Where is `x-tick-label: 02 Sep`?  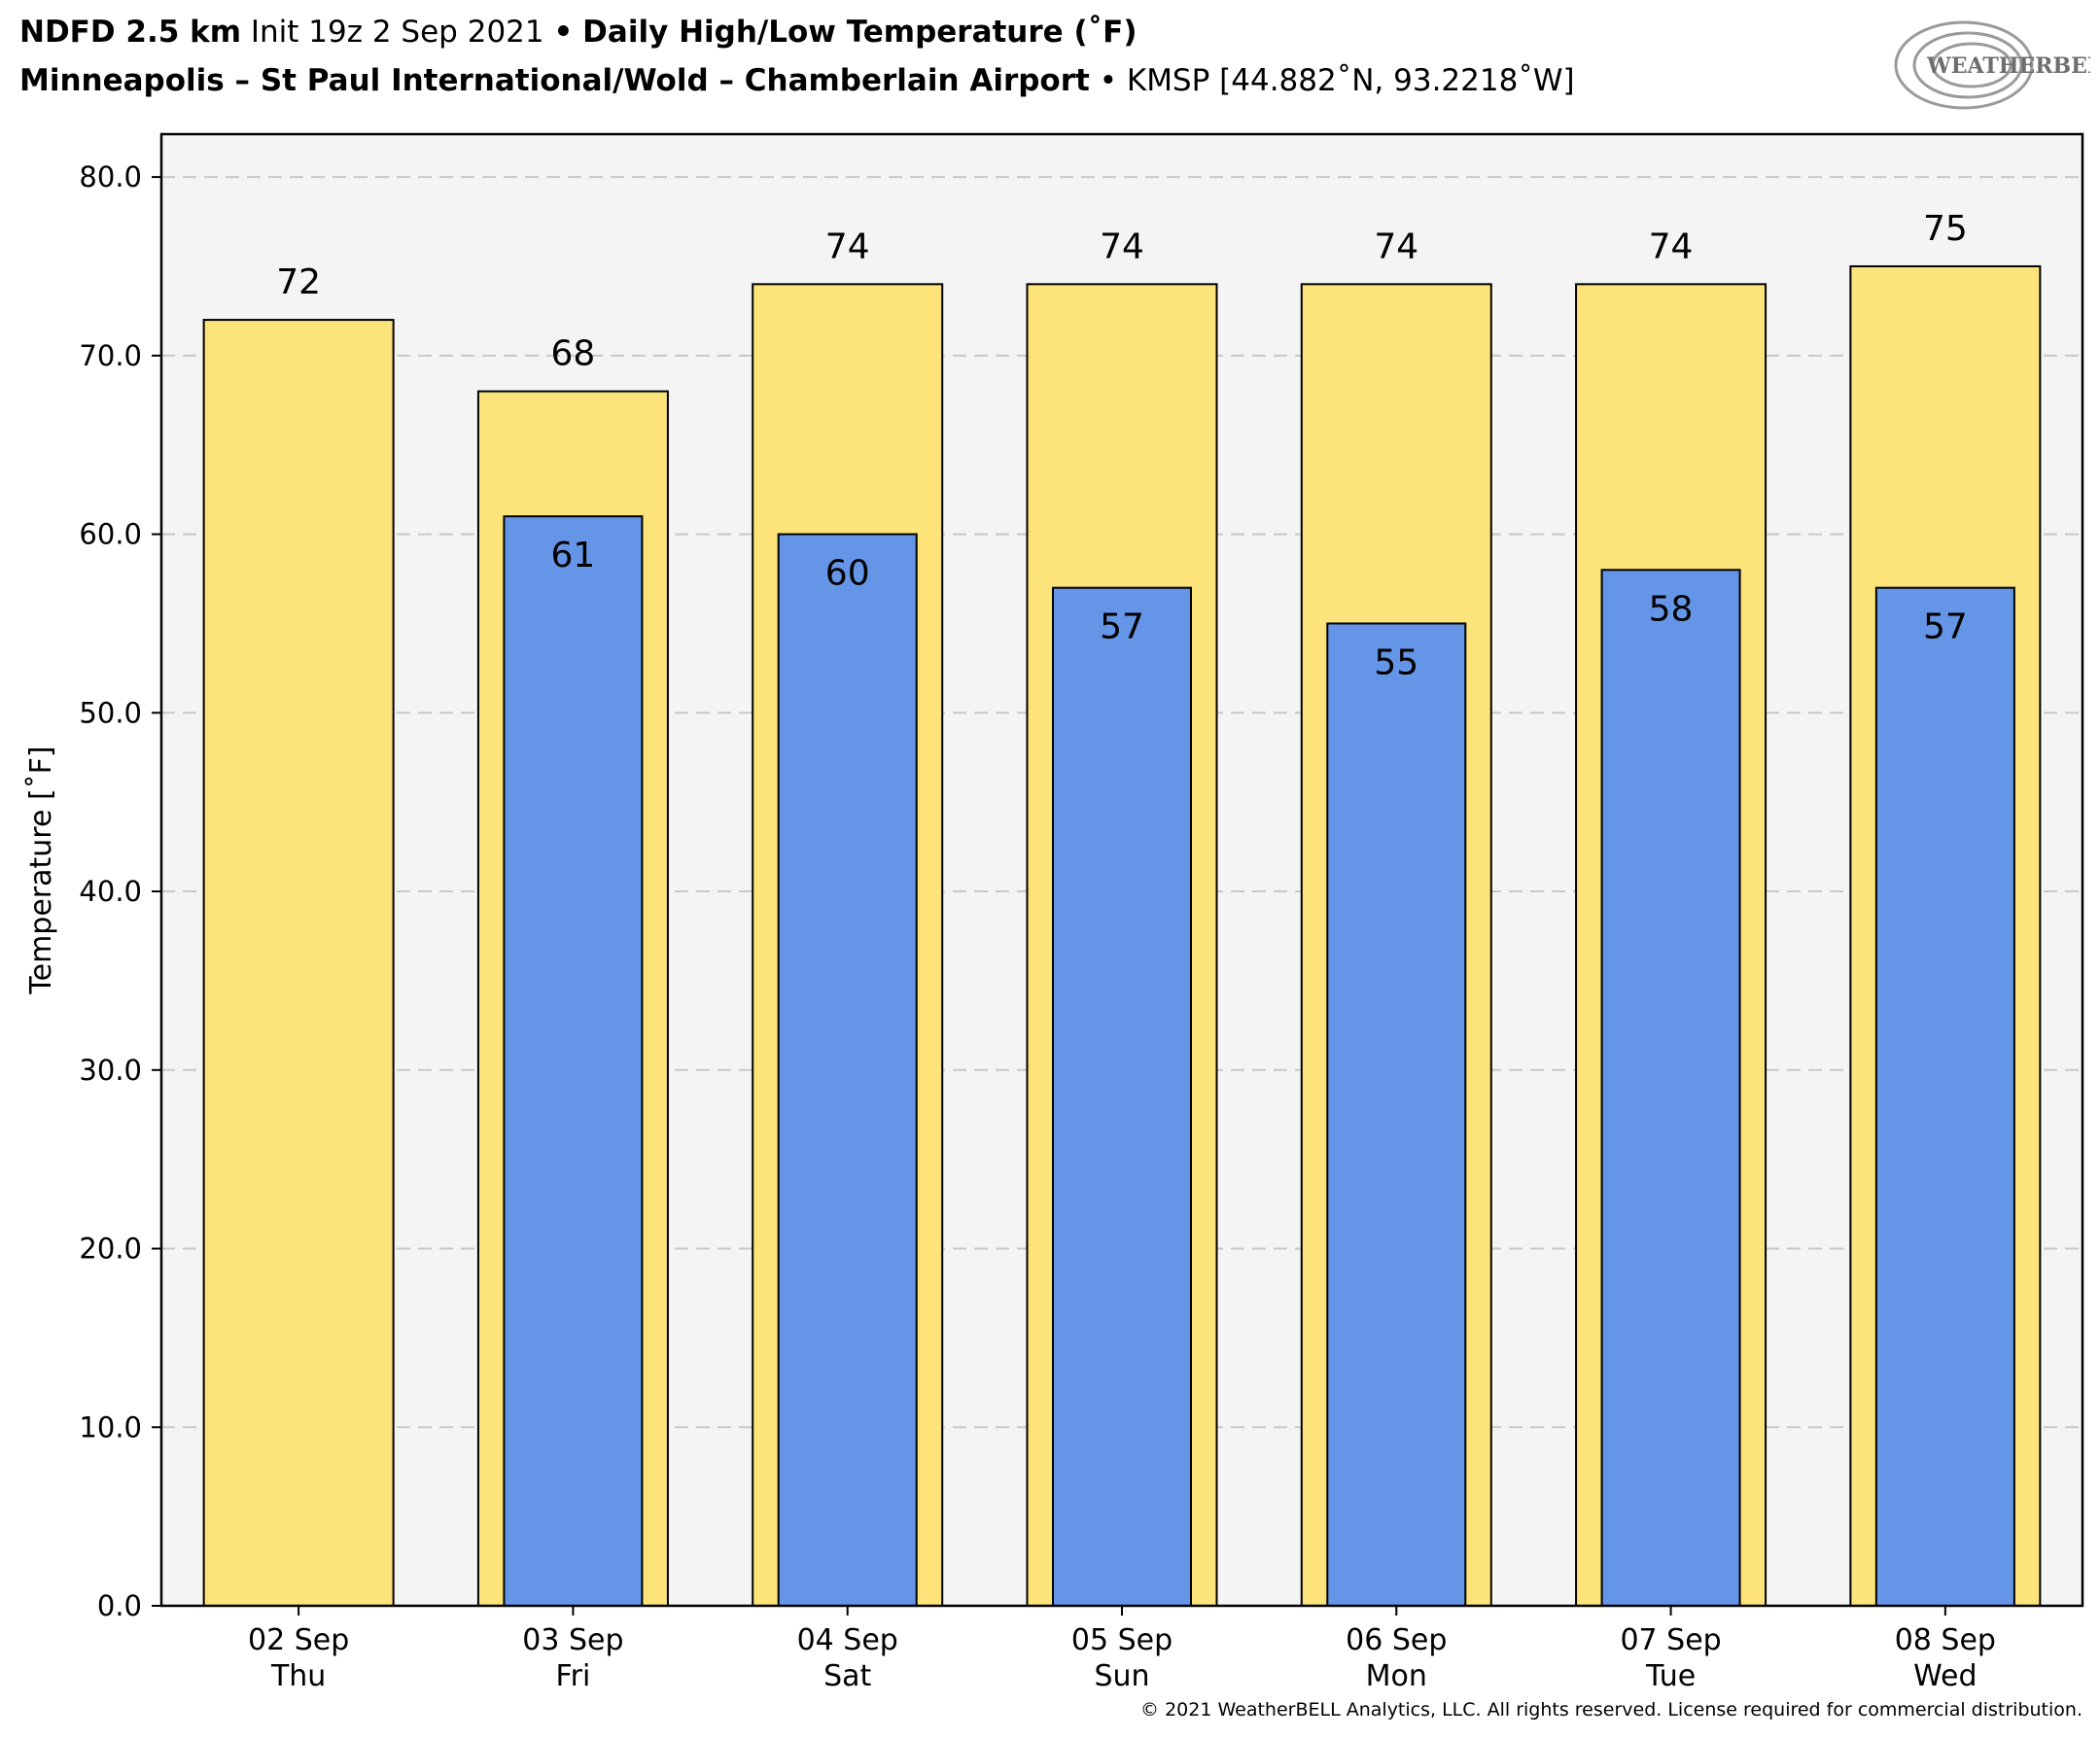 x-tick-label: 02 Sep is located at coordinates (298, 1640).